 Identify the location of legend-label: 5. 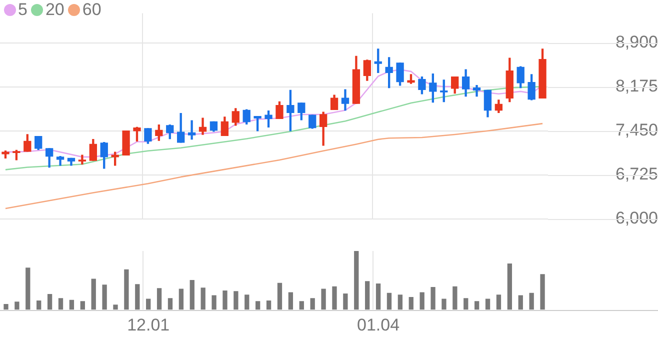
(23, 10).